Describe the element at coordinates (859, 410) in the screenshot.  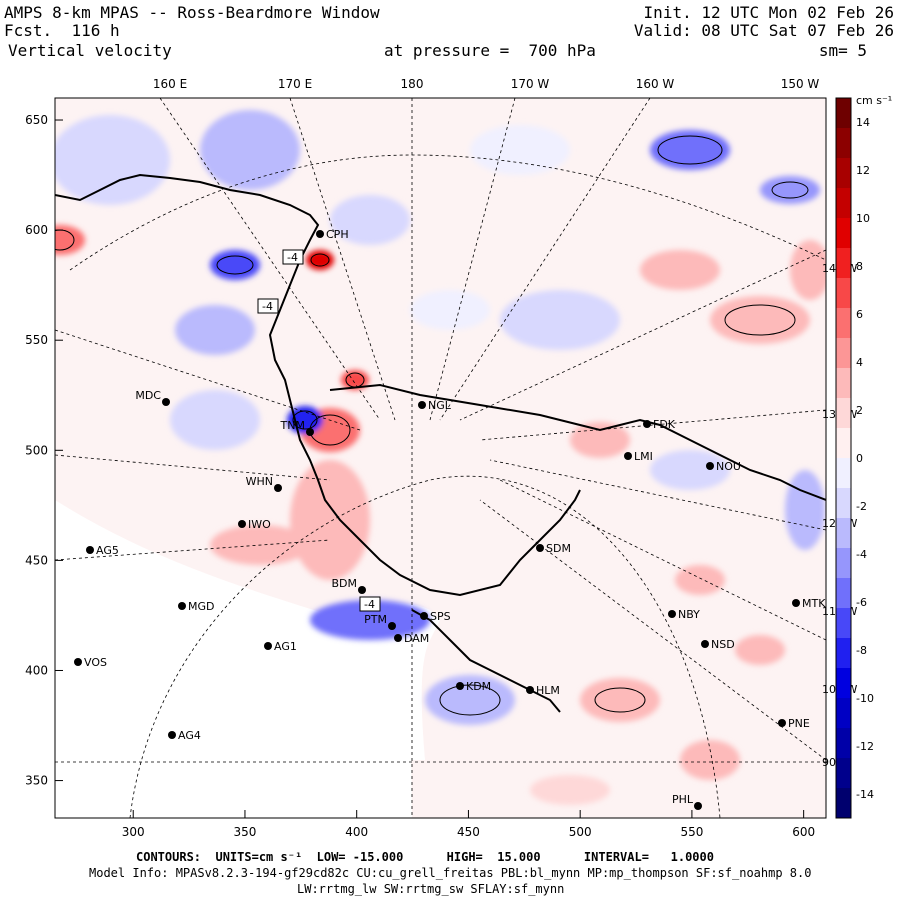
I see `colorbar-label: 2` at that location.